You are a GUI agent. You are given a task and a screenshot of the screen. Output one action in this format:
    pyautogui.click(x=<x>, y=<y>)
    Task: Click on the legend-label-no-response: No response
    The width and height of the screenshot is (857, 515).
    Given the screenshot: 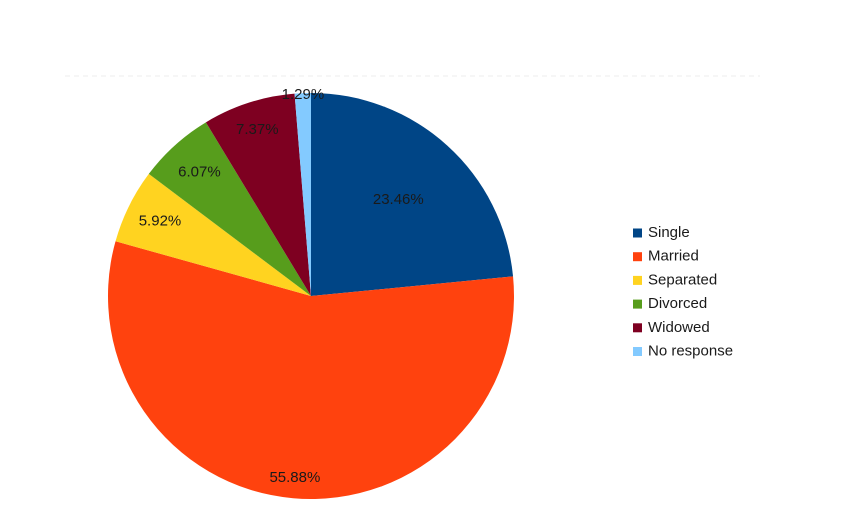 What is the action you would take?
    pyautogui.click(x=690, y=350)
    